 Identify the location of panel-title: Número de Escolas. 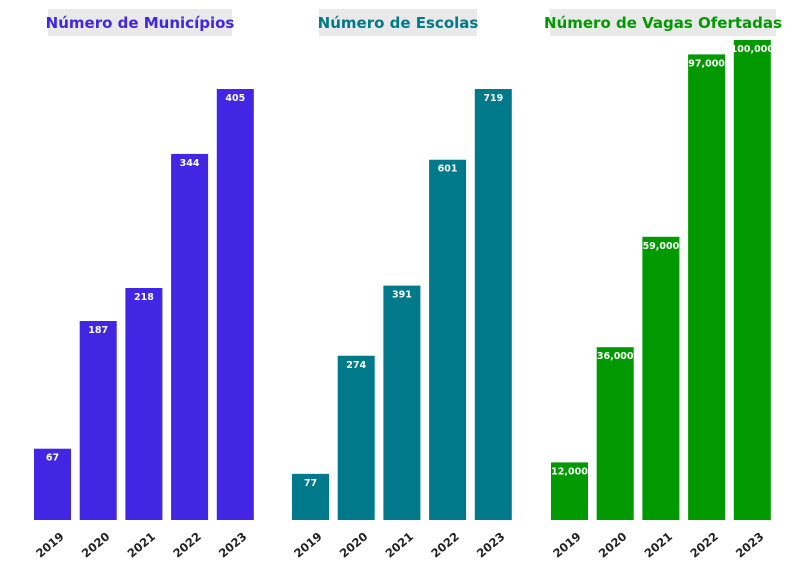
(398, 23).